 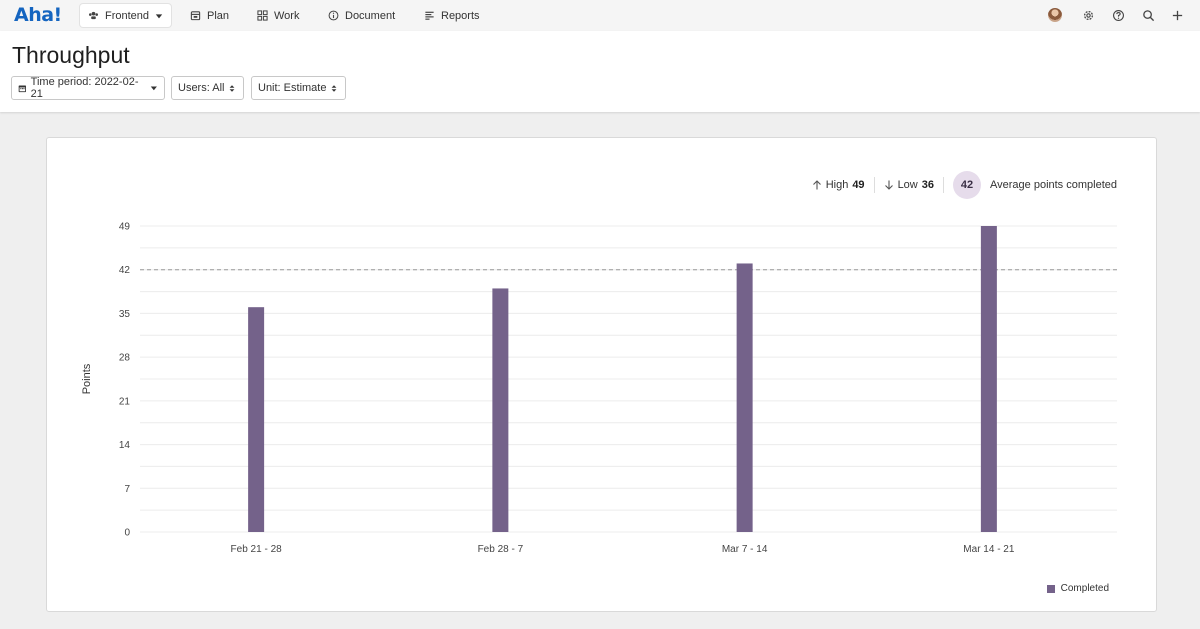 I want to click on low-stat: Low 36, so click(x=909, y=185).